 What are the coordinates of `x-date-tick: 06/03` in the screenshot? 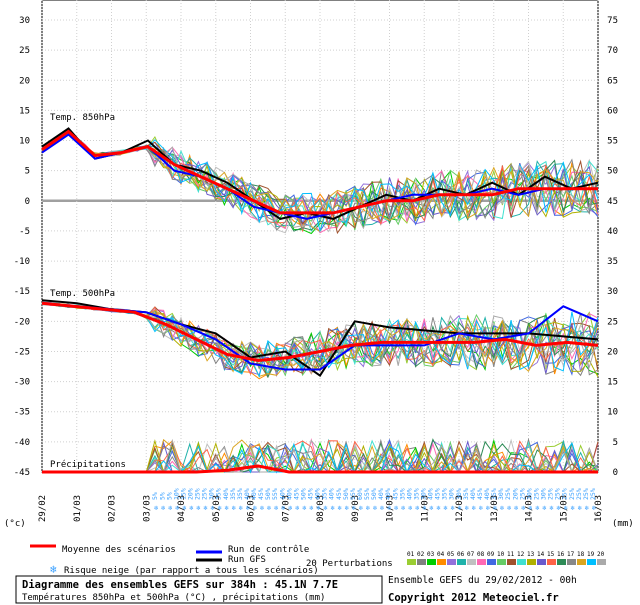 It's located at (252, 508).